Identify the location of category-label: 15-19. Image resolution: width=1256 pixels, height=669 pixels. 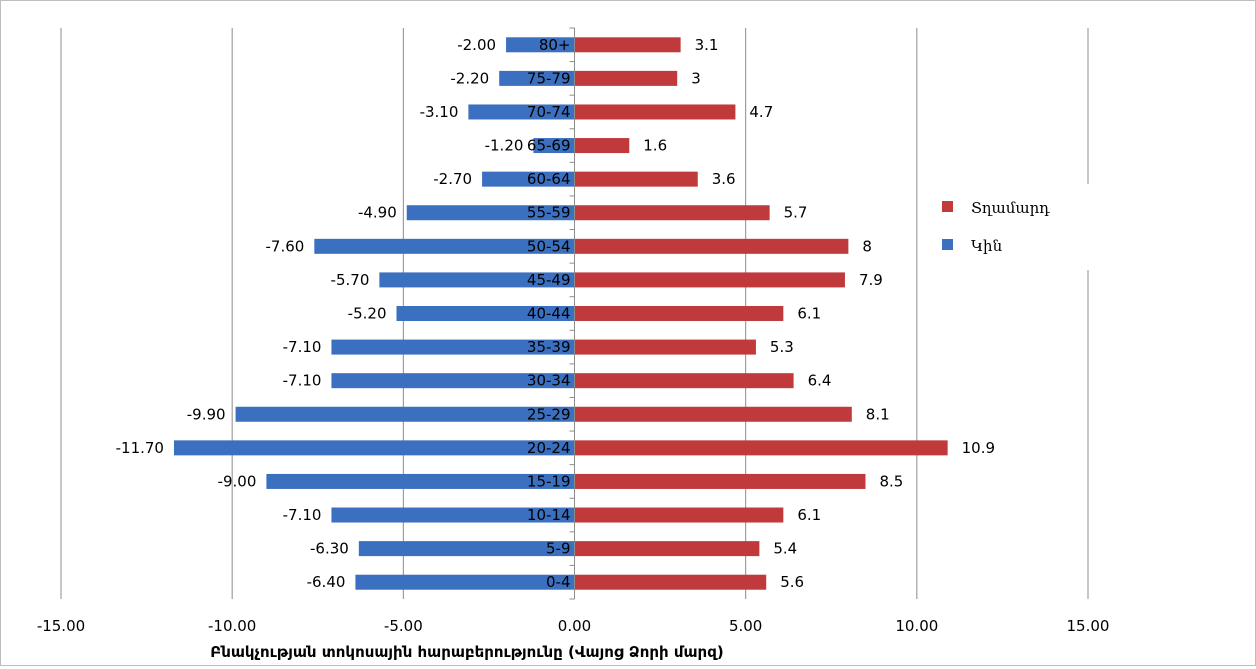
(549, 481).